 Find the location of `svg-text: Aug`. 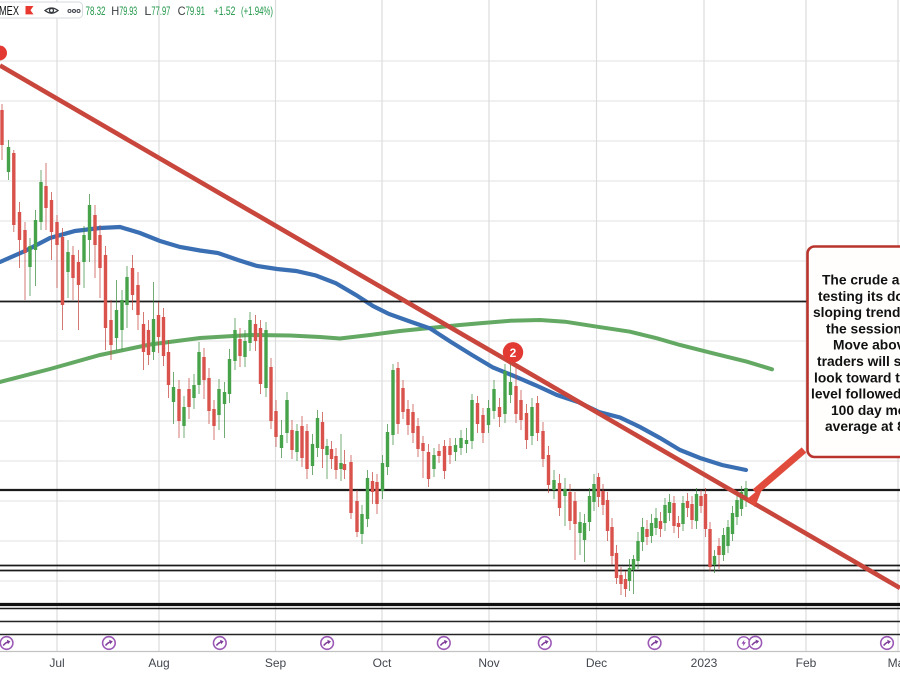

svg-text: Aug is located at coordinates (158, 663).